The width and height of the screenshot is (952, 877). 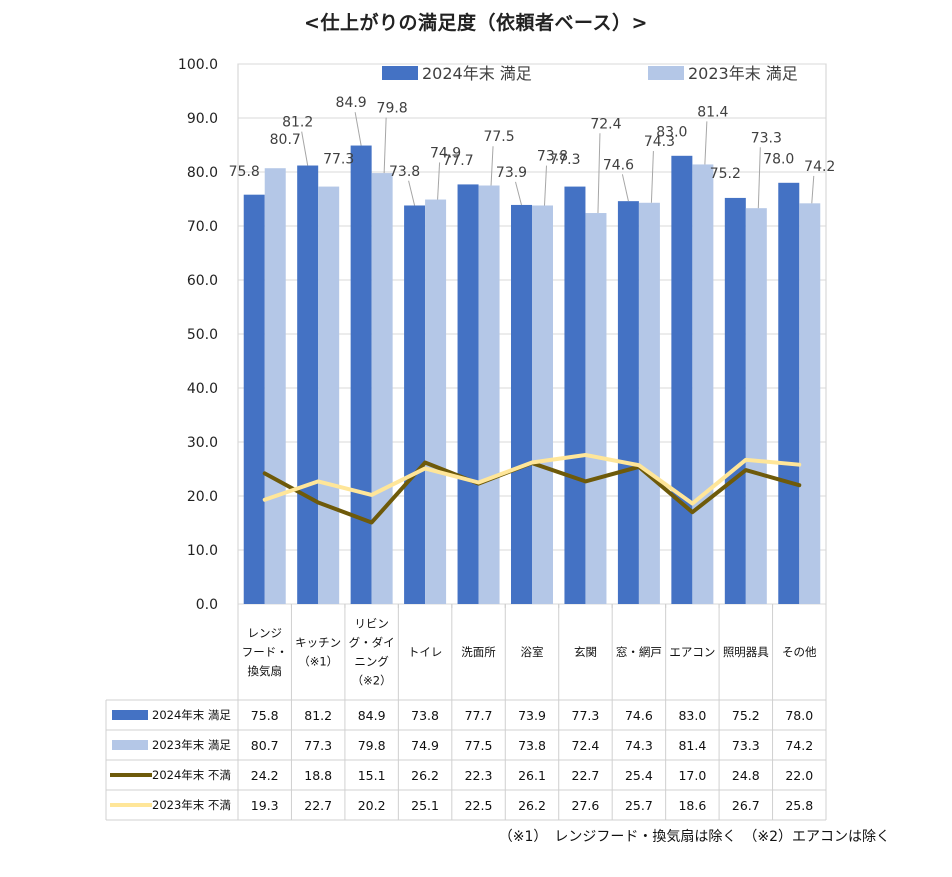 What do you see at coordinates (671, 132) in the screenshot?
I see `bar-value-label: 83.0` at bounding box center [671, 132].